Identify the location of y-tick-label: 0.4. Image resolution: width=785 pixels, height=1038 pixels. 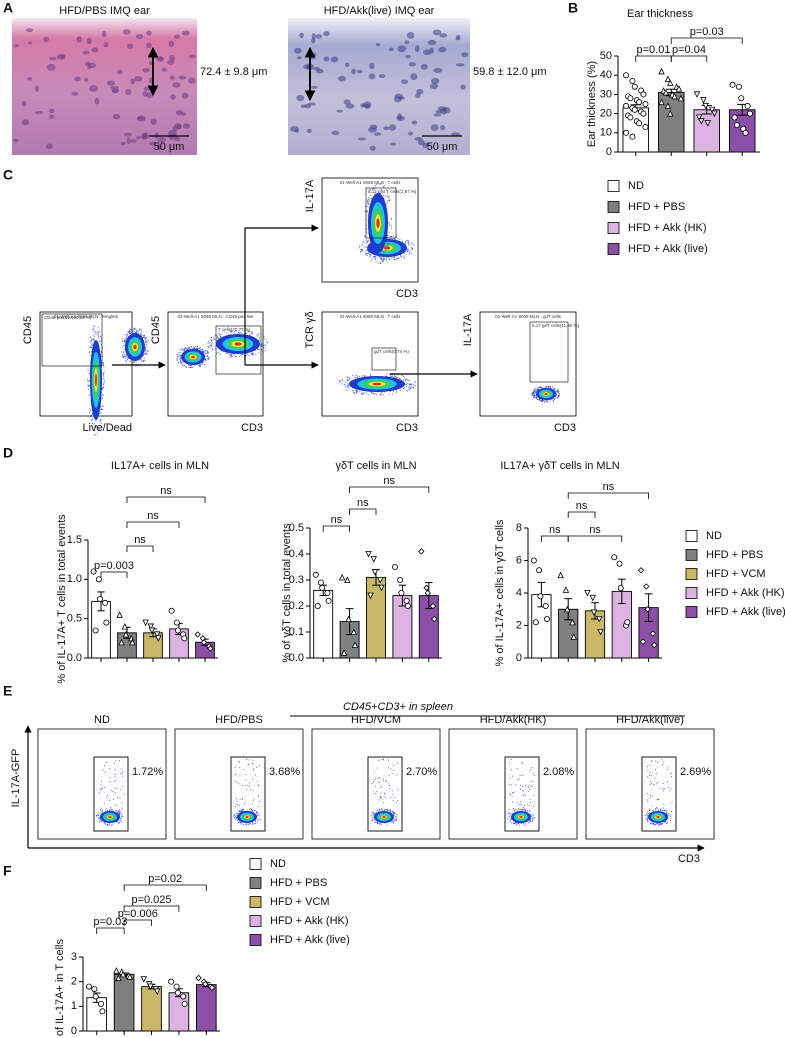
(296, 554).